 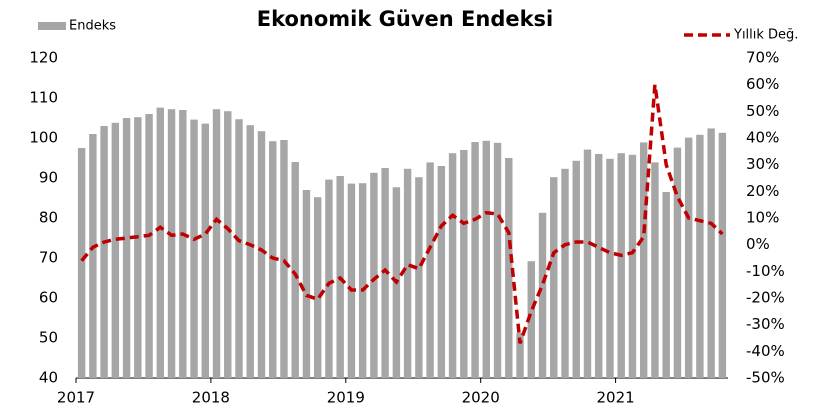 What do you see at coordinates (762, 191) in the screenshot?
I see `y2-tick-label: 20%` at bounding box center [762, 191].